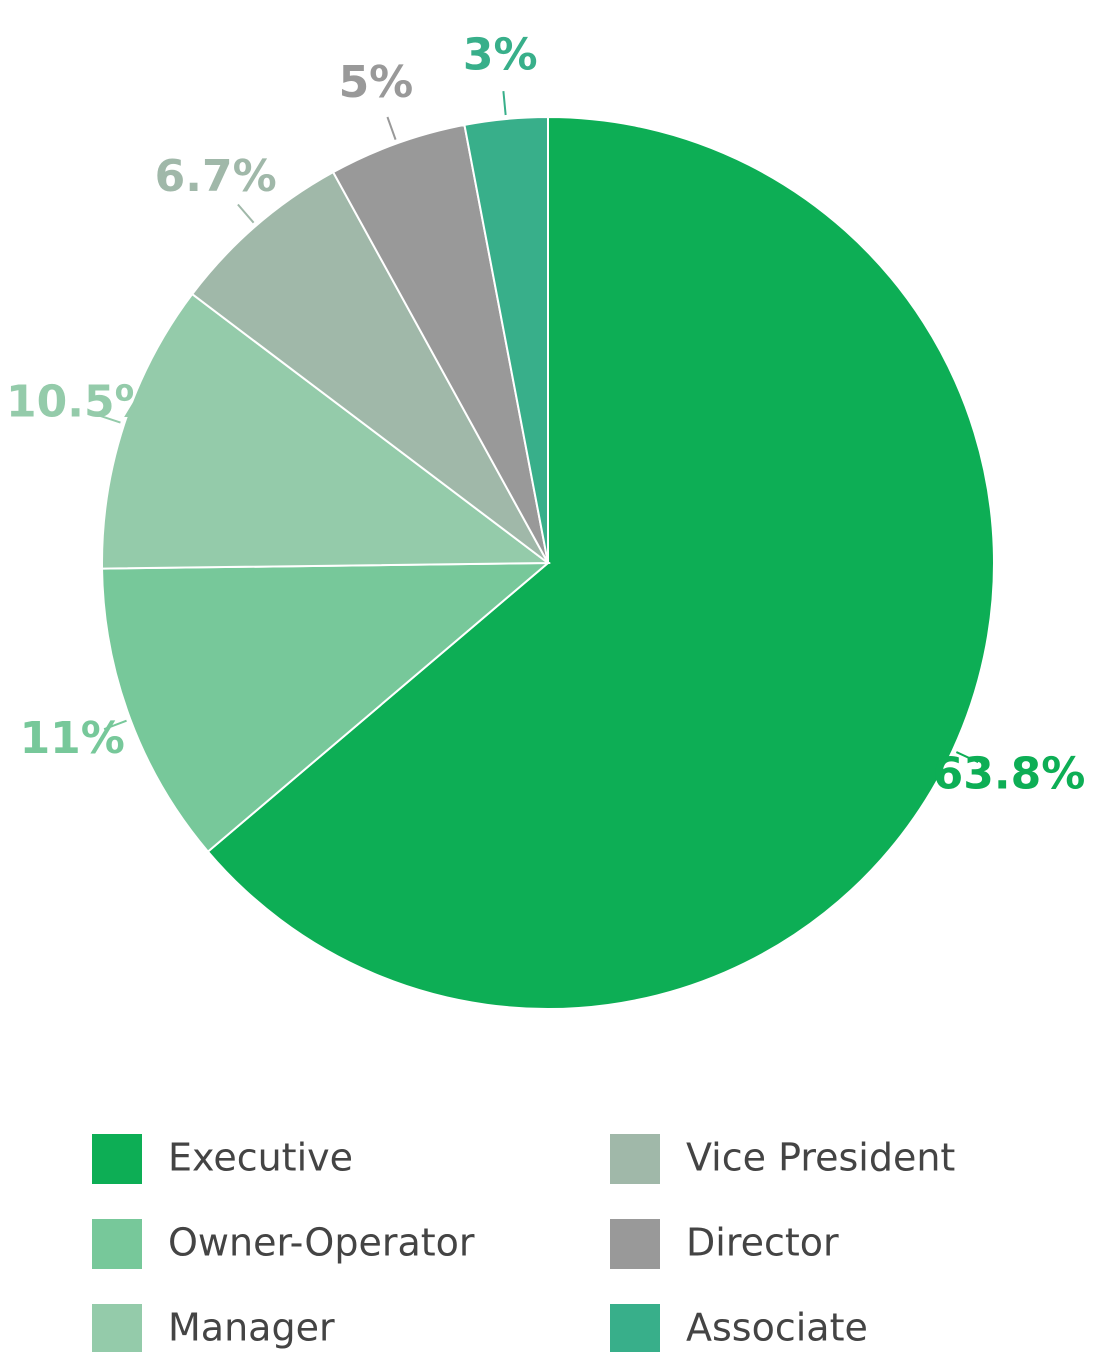  Describe the element at coordinates (500, 54) in the screenshot. I see `data-label: 3%` at that location.